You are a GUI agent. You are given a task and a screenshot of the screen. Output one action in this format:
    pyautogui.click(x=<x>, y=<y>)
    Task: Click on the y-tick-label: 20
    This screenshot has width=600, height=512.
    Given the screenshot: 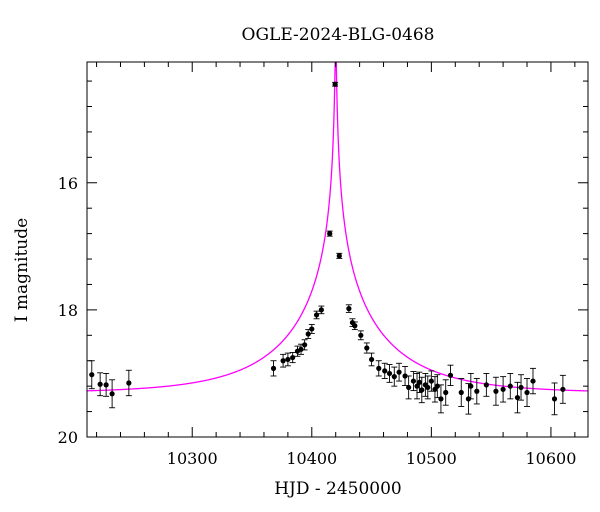 What is the action you would take?
    pyautogui.click(x=68, y=437)
    